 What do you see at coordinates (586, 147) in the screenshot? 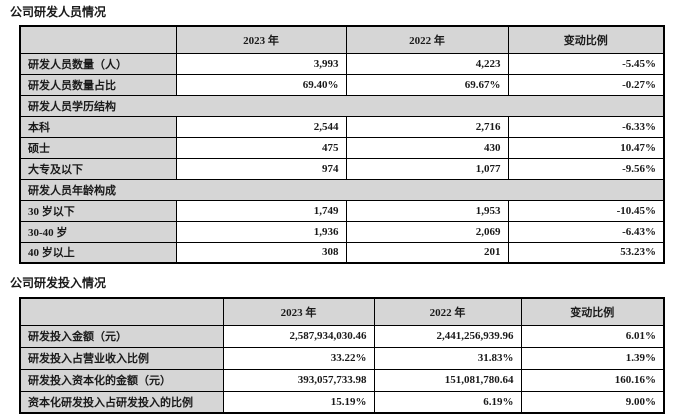
I see `value-cell-change: 10.47%` at bounding box center [586, 147].